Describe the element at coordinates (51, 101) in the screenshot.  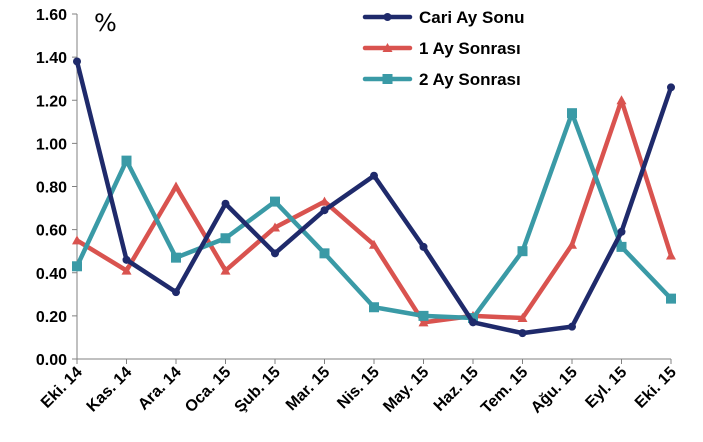
I see `y-tick-label: 1.20` at that location.